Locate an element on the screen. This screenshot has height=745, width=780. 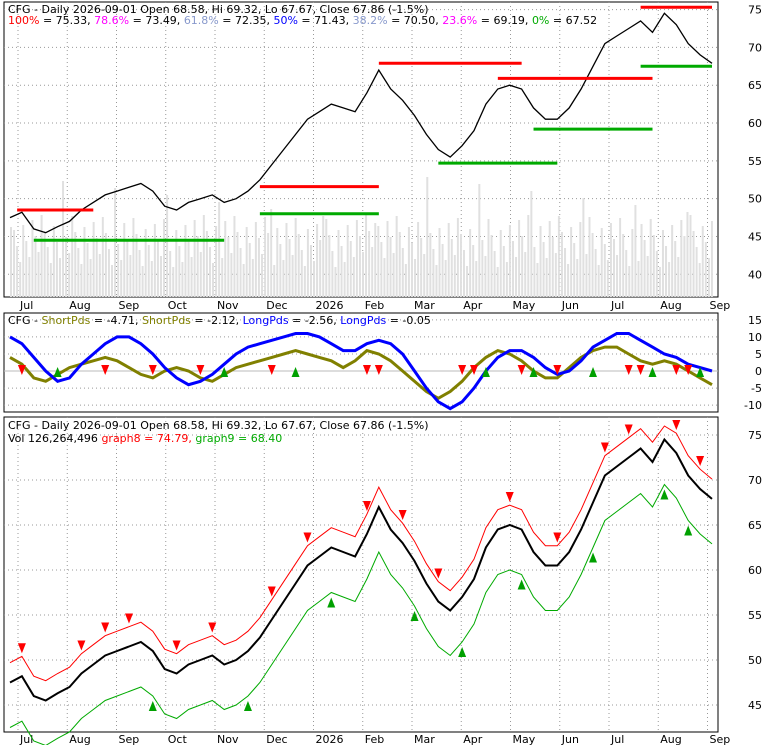
fib-level-value: = 70.50, is located at coordinates (415, 20).